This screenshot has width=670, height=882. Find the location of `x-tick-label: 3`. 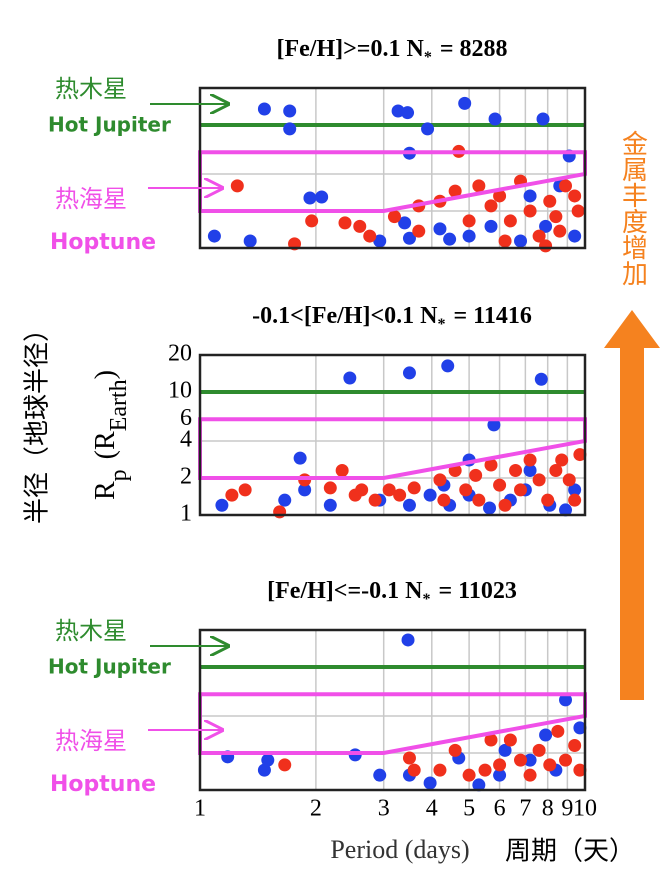

x-tick-label: 3 is located at coordinates (384, 809).